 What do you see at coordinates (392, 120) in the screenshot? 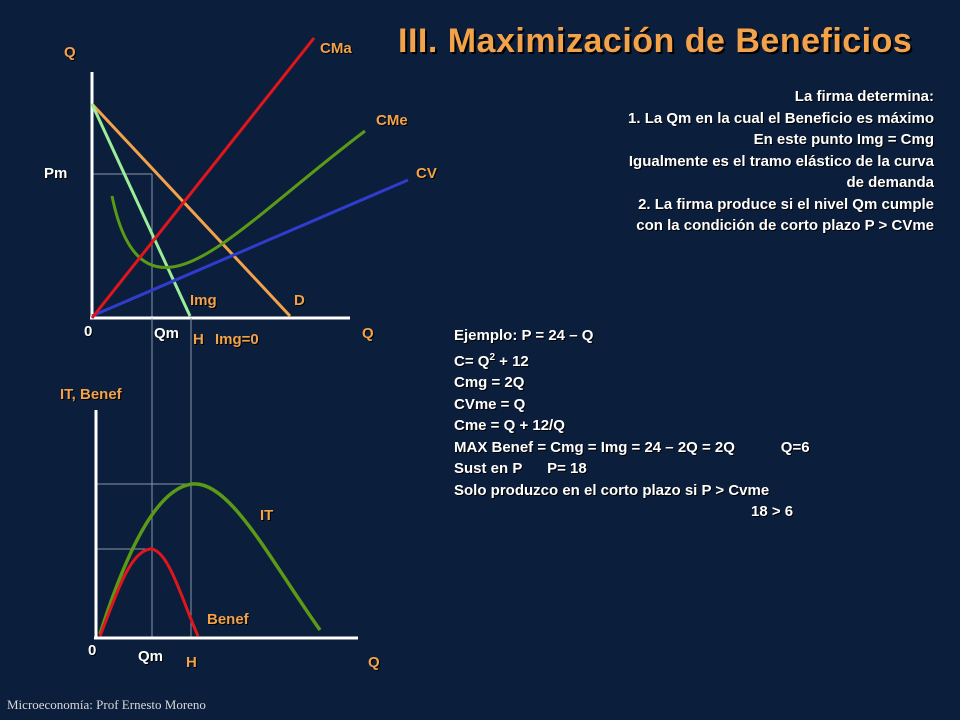
I see `cme-label: CMe` at bounding box center [392, 120].